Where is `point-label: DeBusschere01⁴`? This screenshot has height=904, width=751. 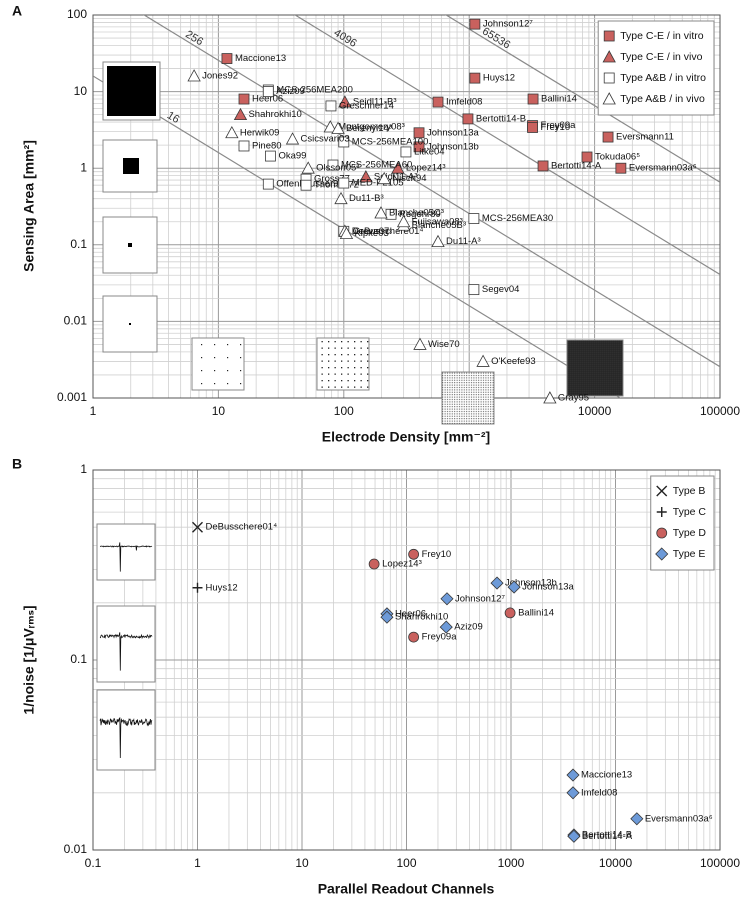
point-label: DeBusschere01⁴ is located at coordinates (242, 527).